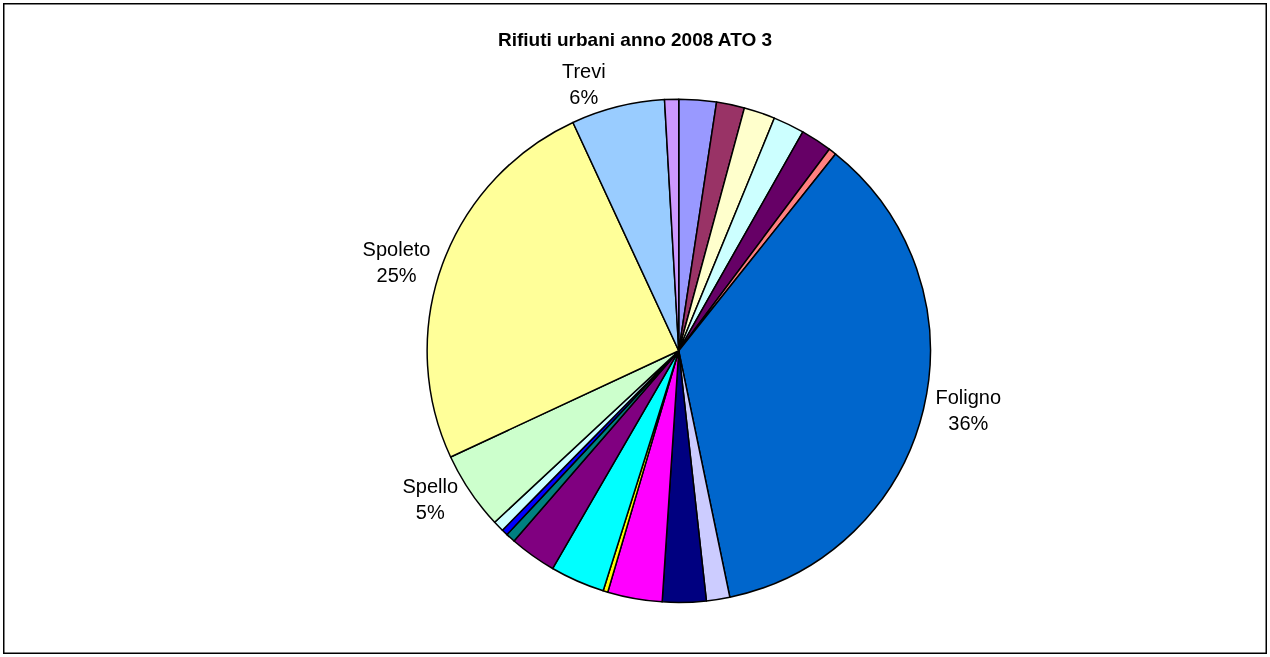 The width and height of the screenshot is (1270, 657). Describe the element at coordinates (583, 71) in the screenshot. I see `slice-label: Trevi` at that location.